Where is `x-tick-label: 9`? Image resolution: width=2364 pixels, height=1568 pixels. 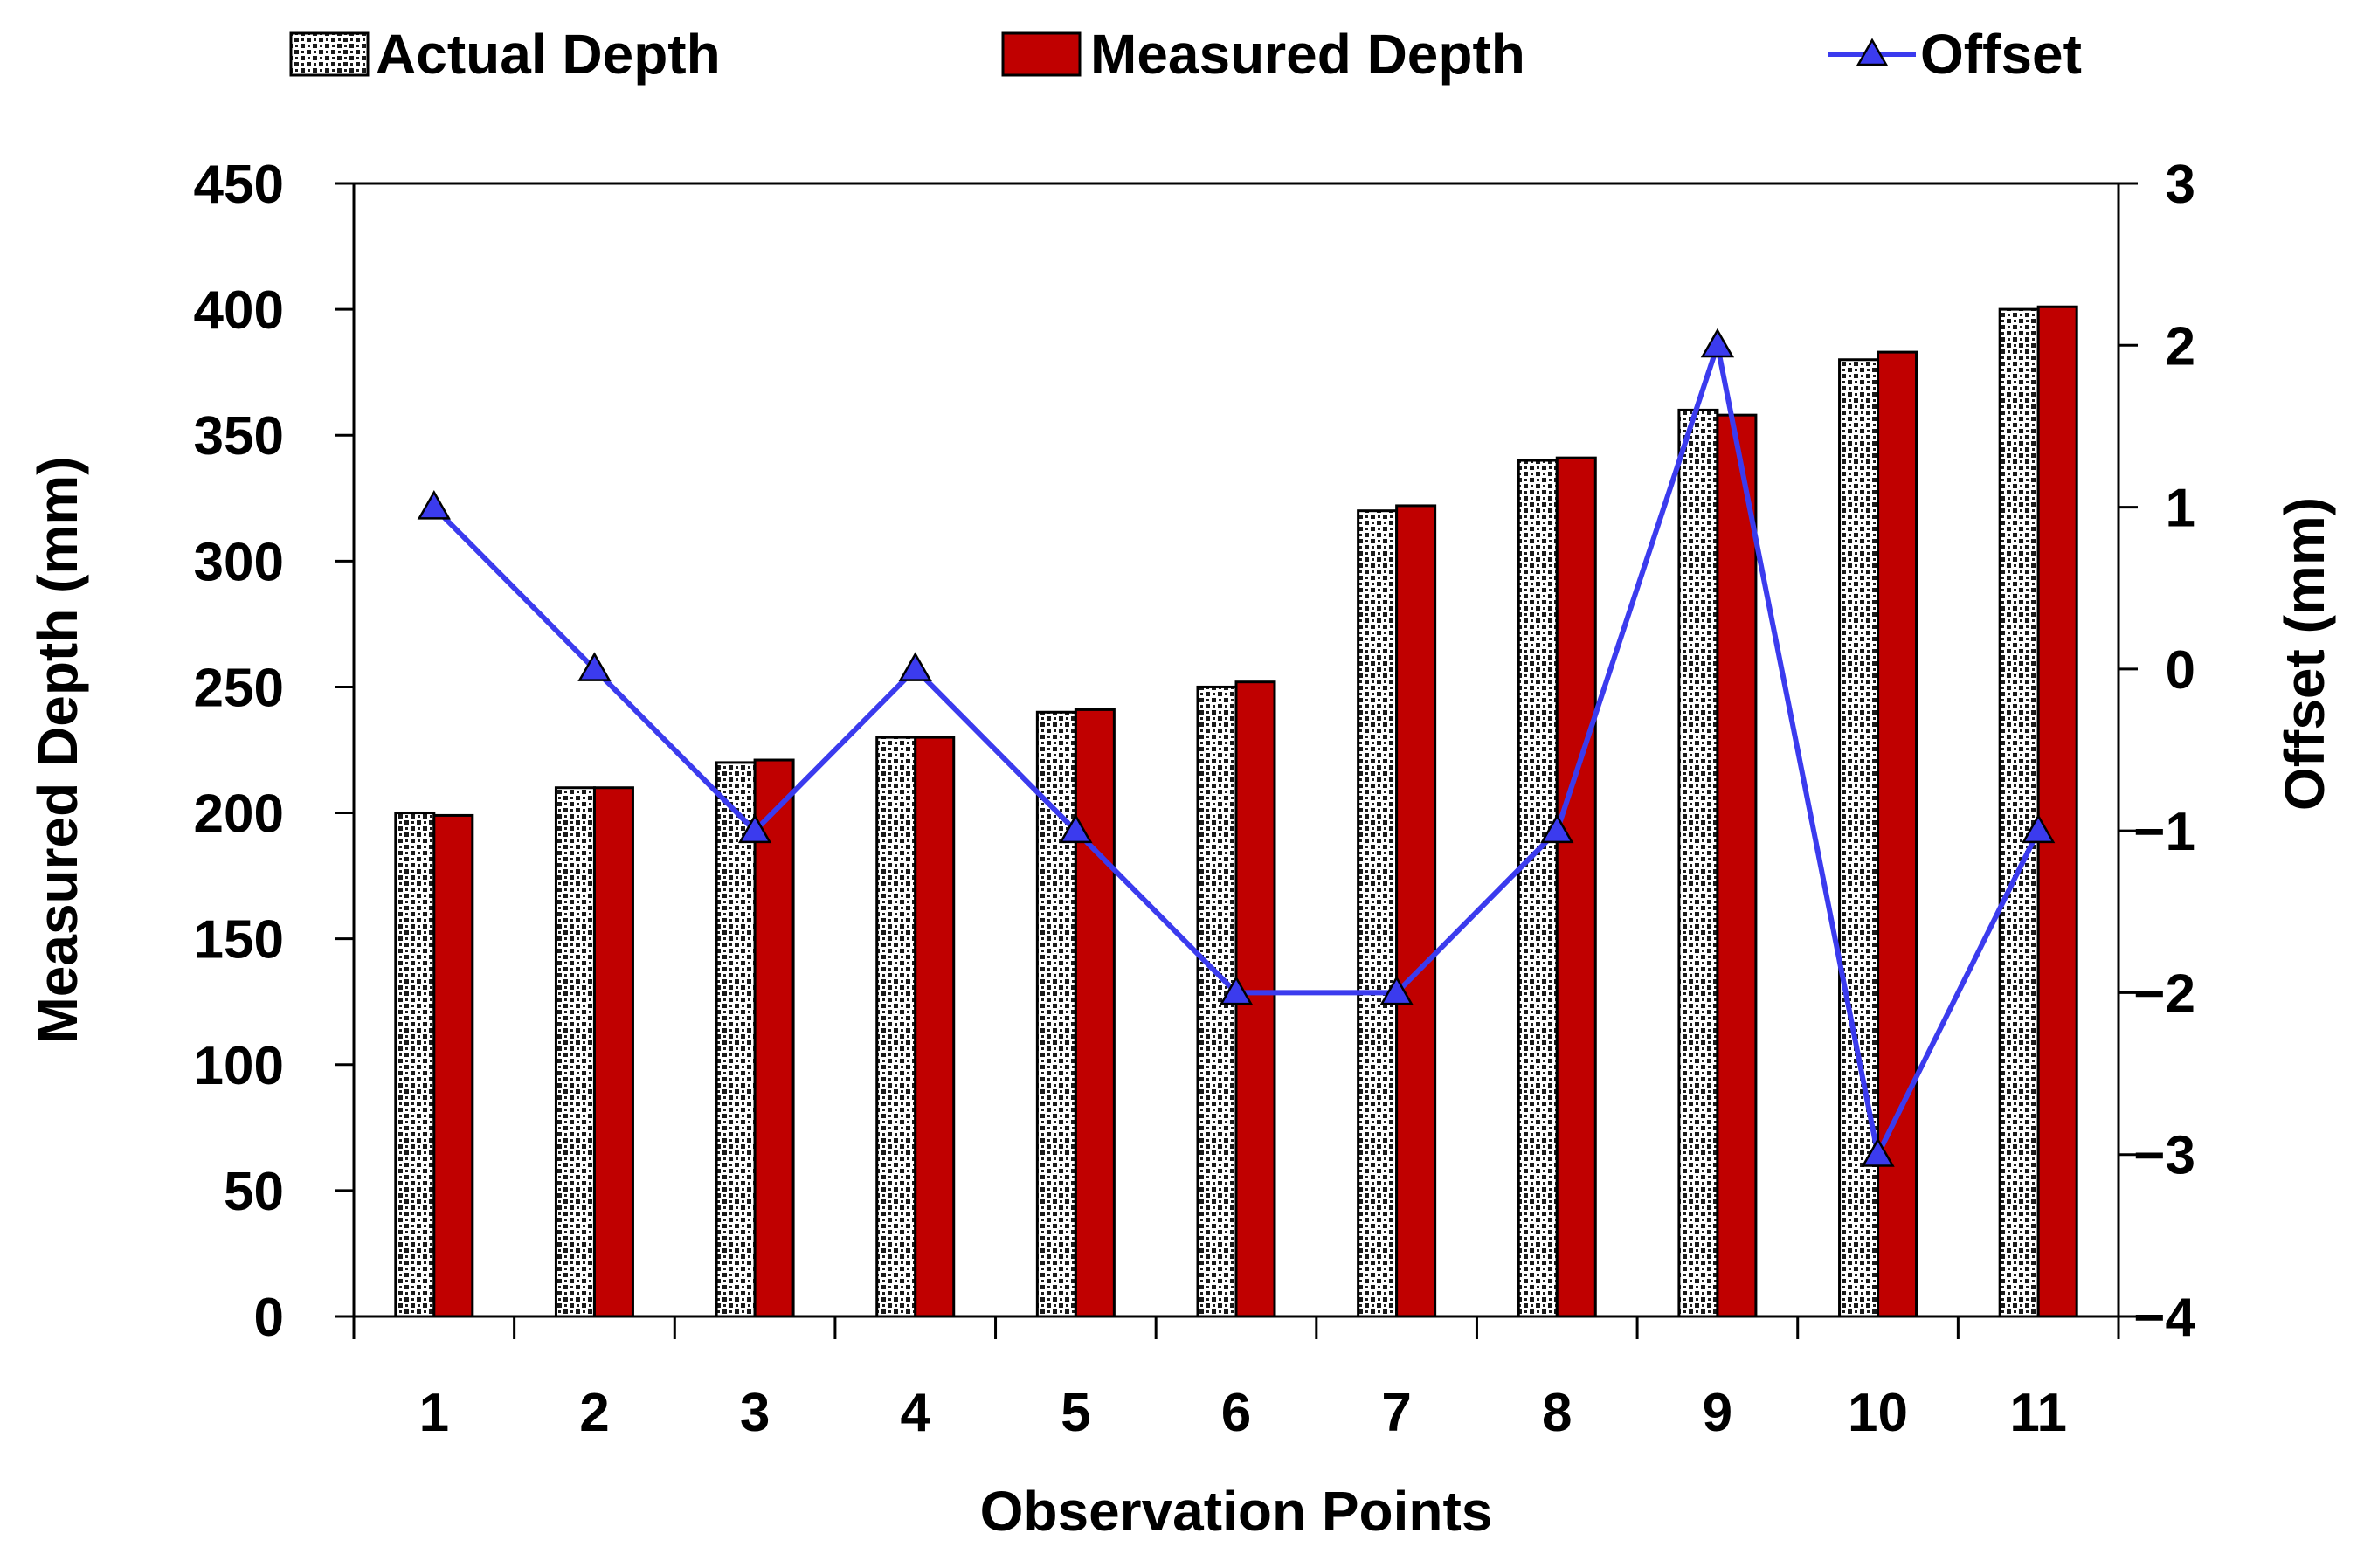 x-tick-label: 9 is located at coordinates (1717, 1413).